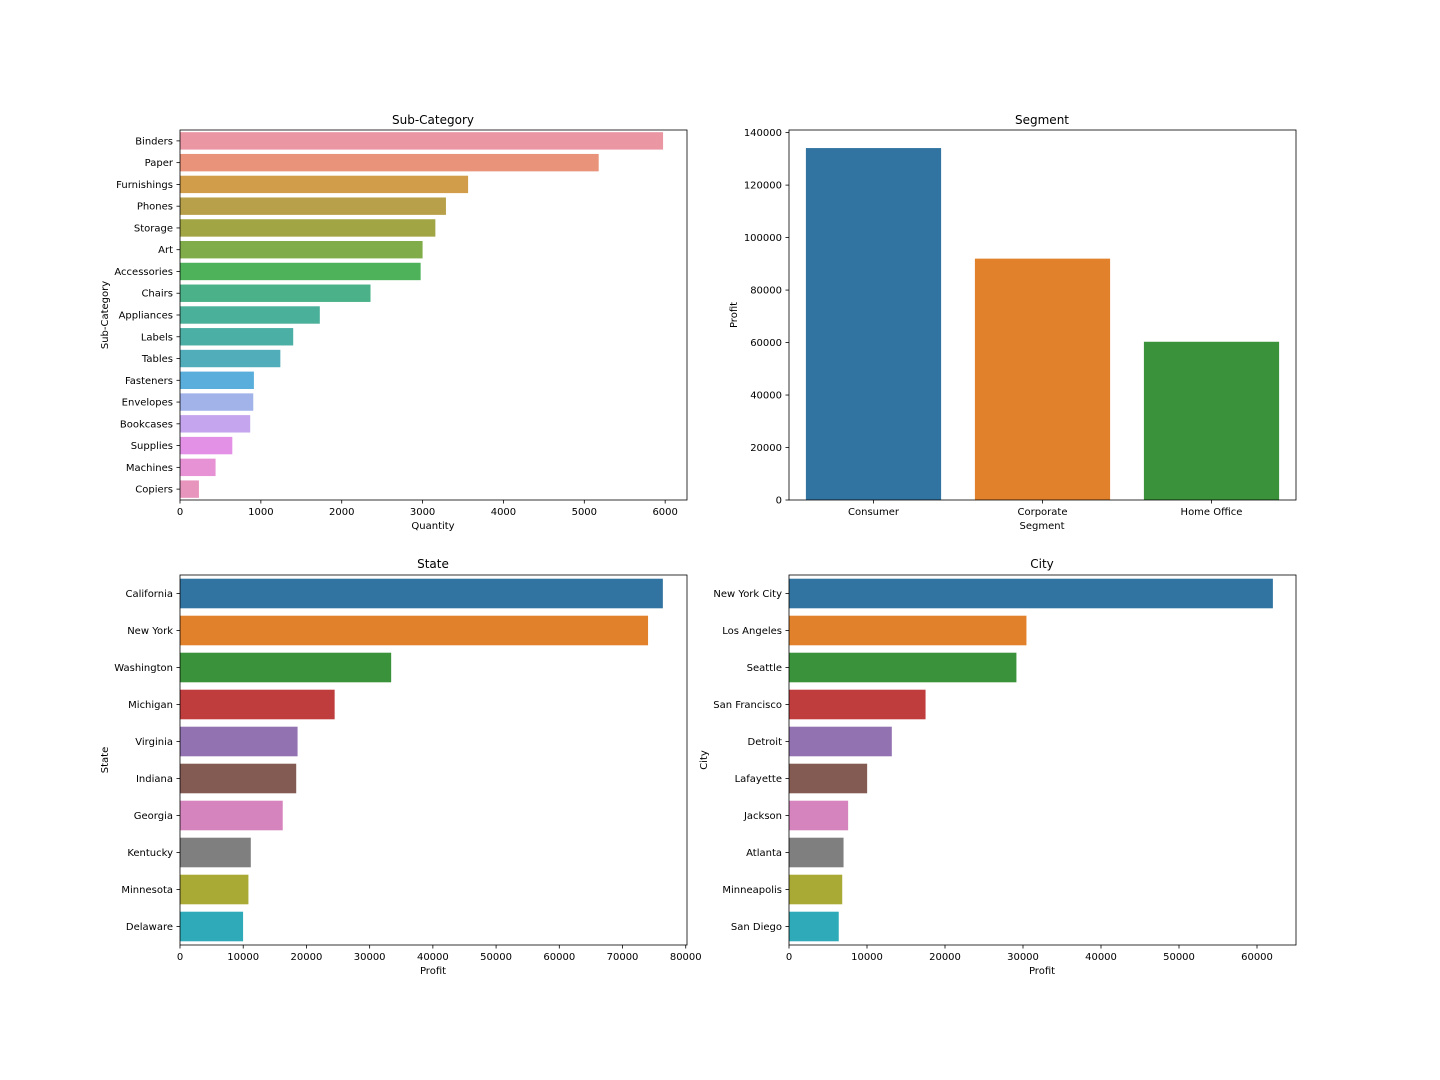 The width and height of the screenshot is (1440, 1080). Describe the element at coordinates (433, 315) in the screenshot. I see `subcategory-plot-frame` at that location.